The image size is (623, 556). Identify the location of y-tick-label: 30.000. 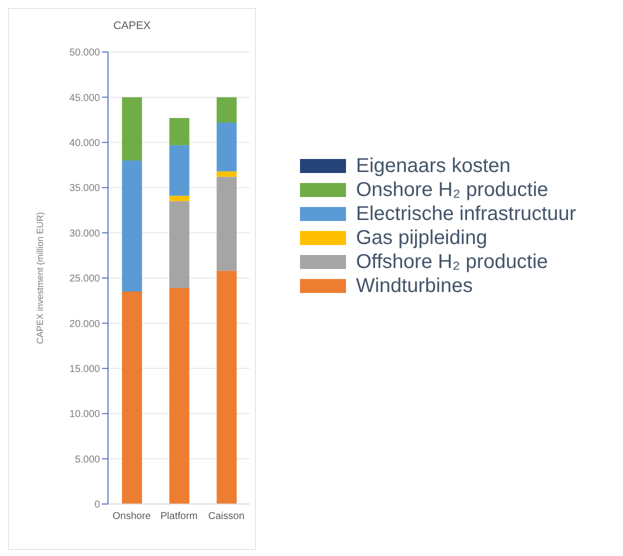
(84, 234).